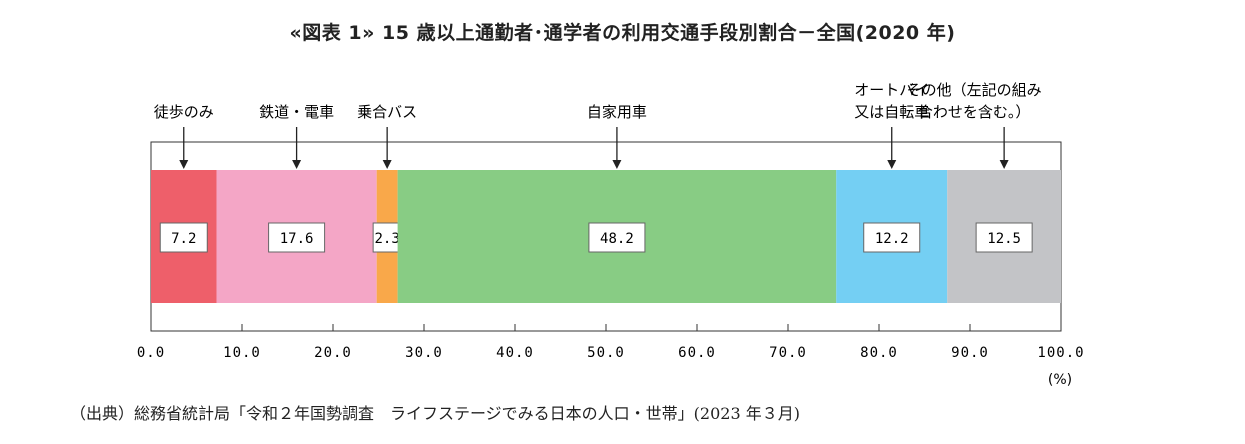 The width and height of the screenshot is (1245, 444). I want to click on category-label: 自家用車, so click(617, 112).